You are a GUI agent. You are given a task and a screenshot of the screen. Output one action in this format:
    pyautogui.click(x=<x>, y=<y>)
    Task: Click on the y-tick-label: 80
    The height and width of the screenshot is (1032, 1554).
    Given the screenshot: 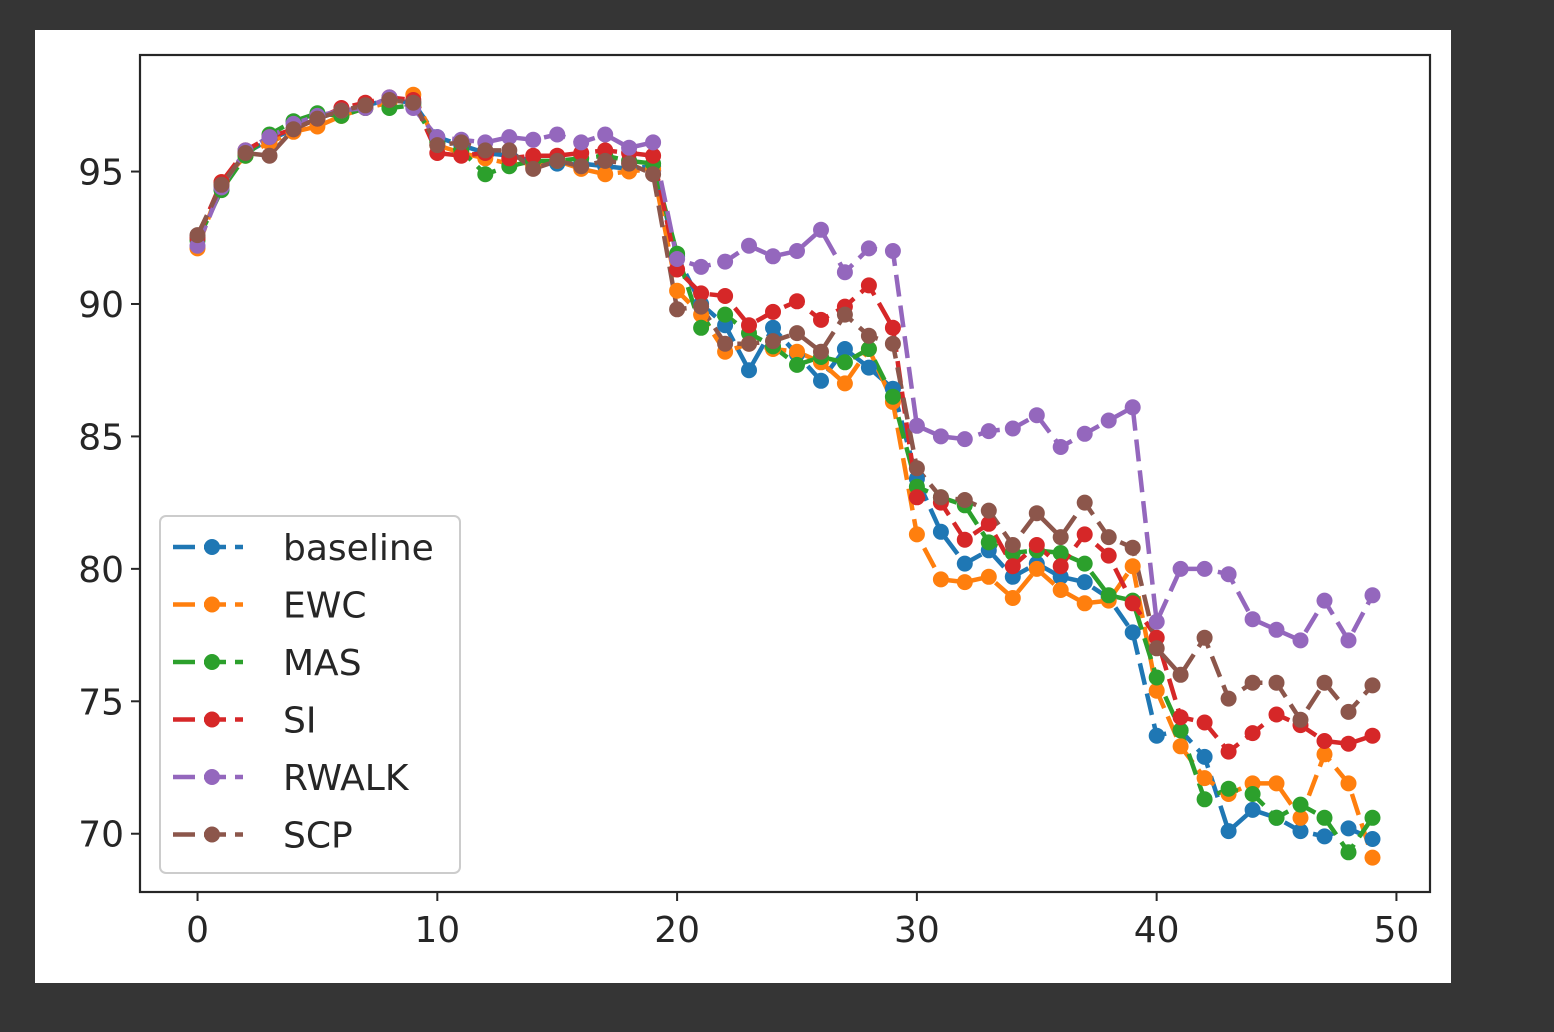 What is the action you would take?
    pyautogui.click(x=101, y=570)
    